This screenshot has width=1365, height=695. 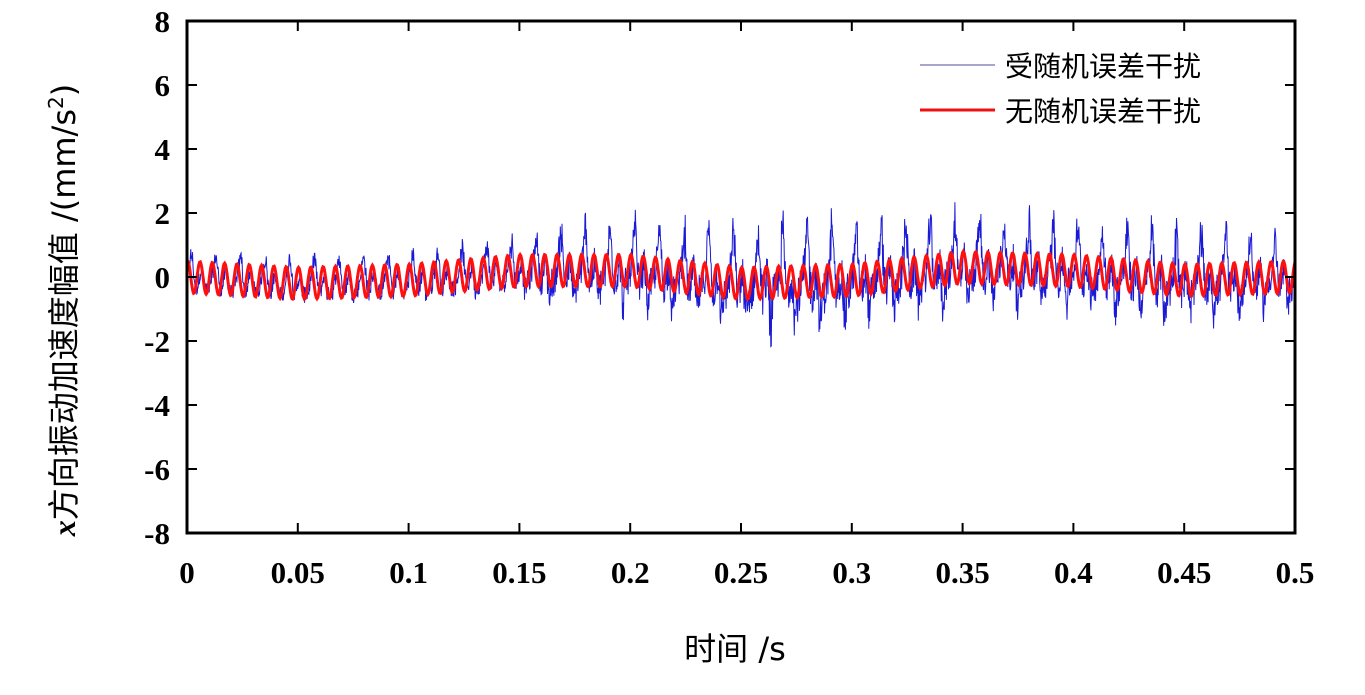 What do you see at coordinates (1103, 66) in the screenshot?
I see `legend-label-noisy: 受随机误差干扰` at bounding box center [1103, 66].